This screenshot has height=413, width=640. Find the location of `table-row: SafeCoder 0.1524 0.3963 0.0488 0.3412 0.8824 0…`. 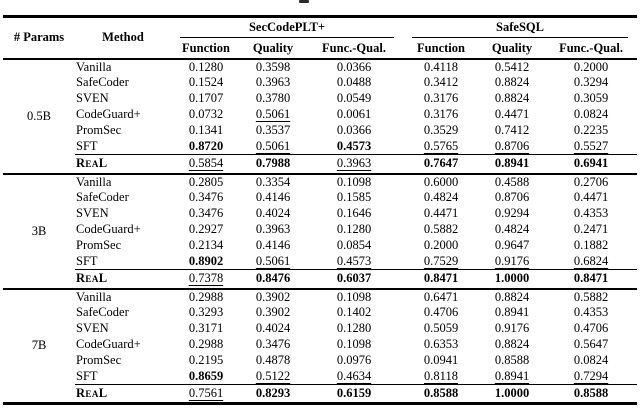

table-row: SafeCoder 0.1524 0.3963 0.0488 0.3412 0.8824 0… is located at coordinates (320, 83).